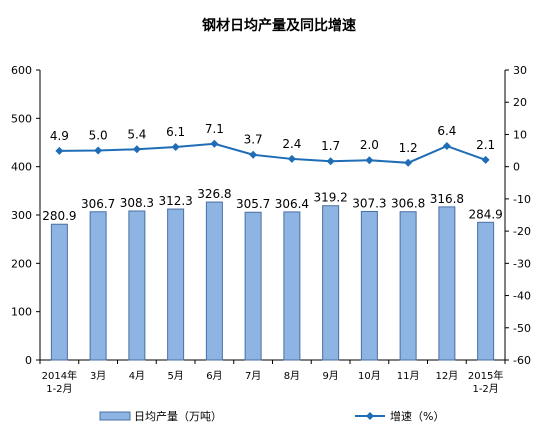 The width and height of the screenshot is (559, 436). I want to click on y-right-tick-label: -50, so click(522, 328).